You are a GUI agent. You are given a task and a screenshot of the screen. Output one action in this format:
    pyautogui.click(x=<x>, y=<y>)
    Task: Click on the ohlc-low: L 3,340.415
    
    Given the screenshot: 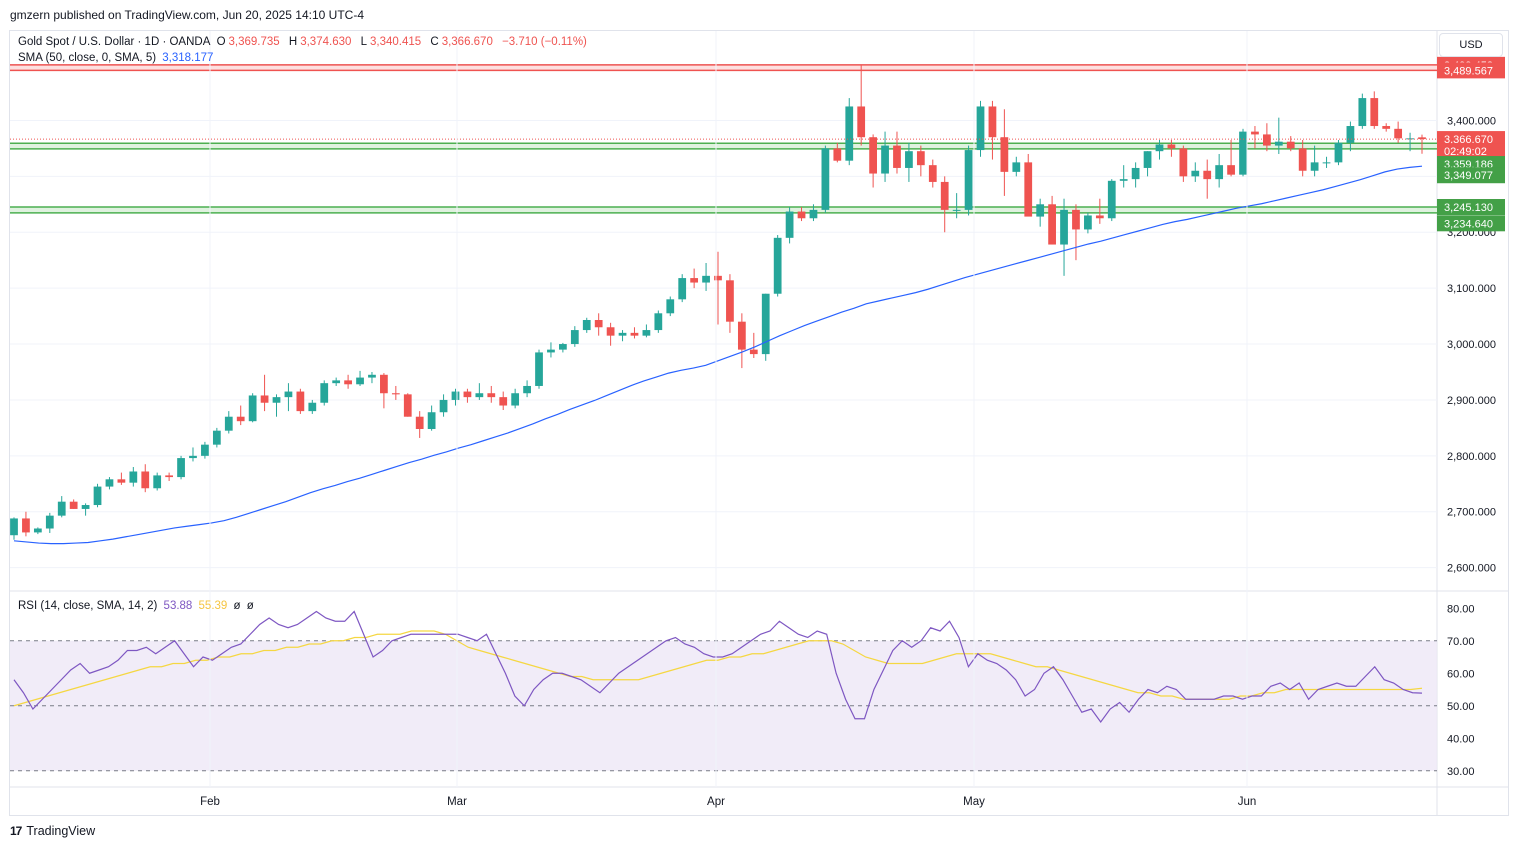 What is the action you would take?
    pyautogui.click(x=391, y=42)
    